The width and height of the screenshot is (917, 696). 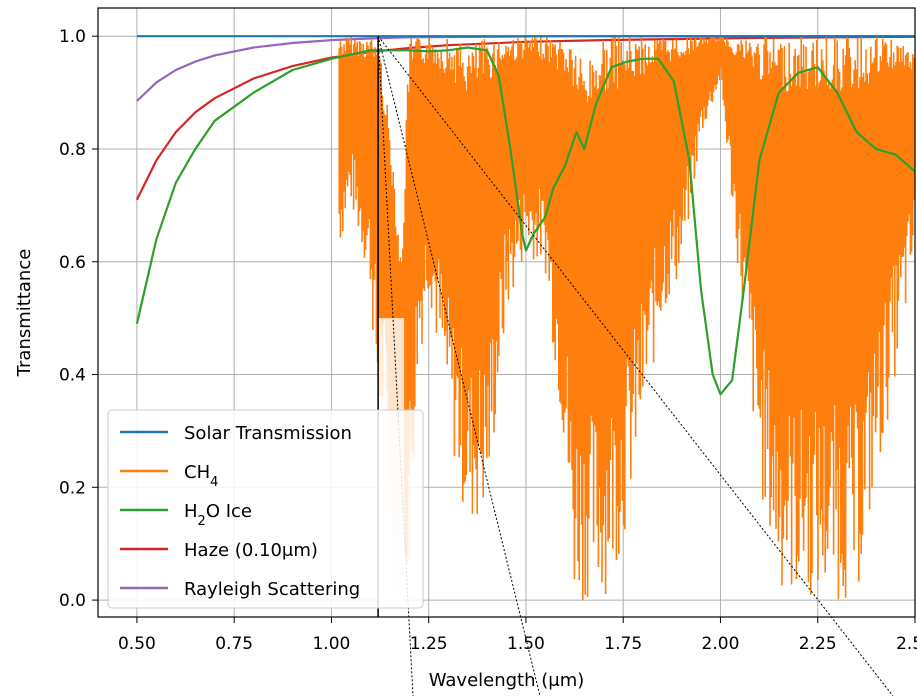 I want to click on x-tick-label: 1.00, so click(x=331, y=644).